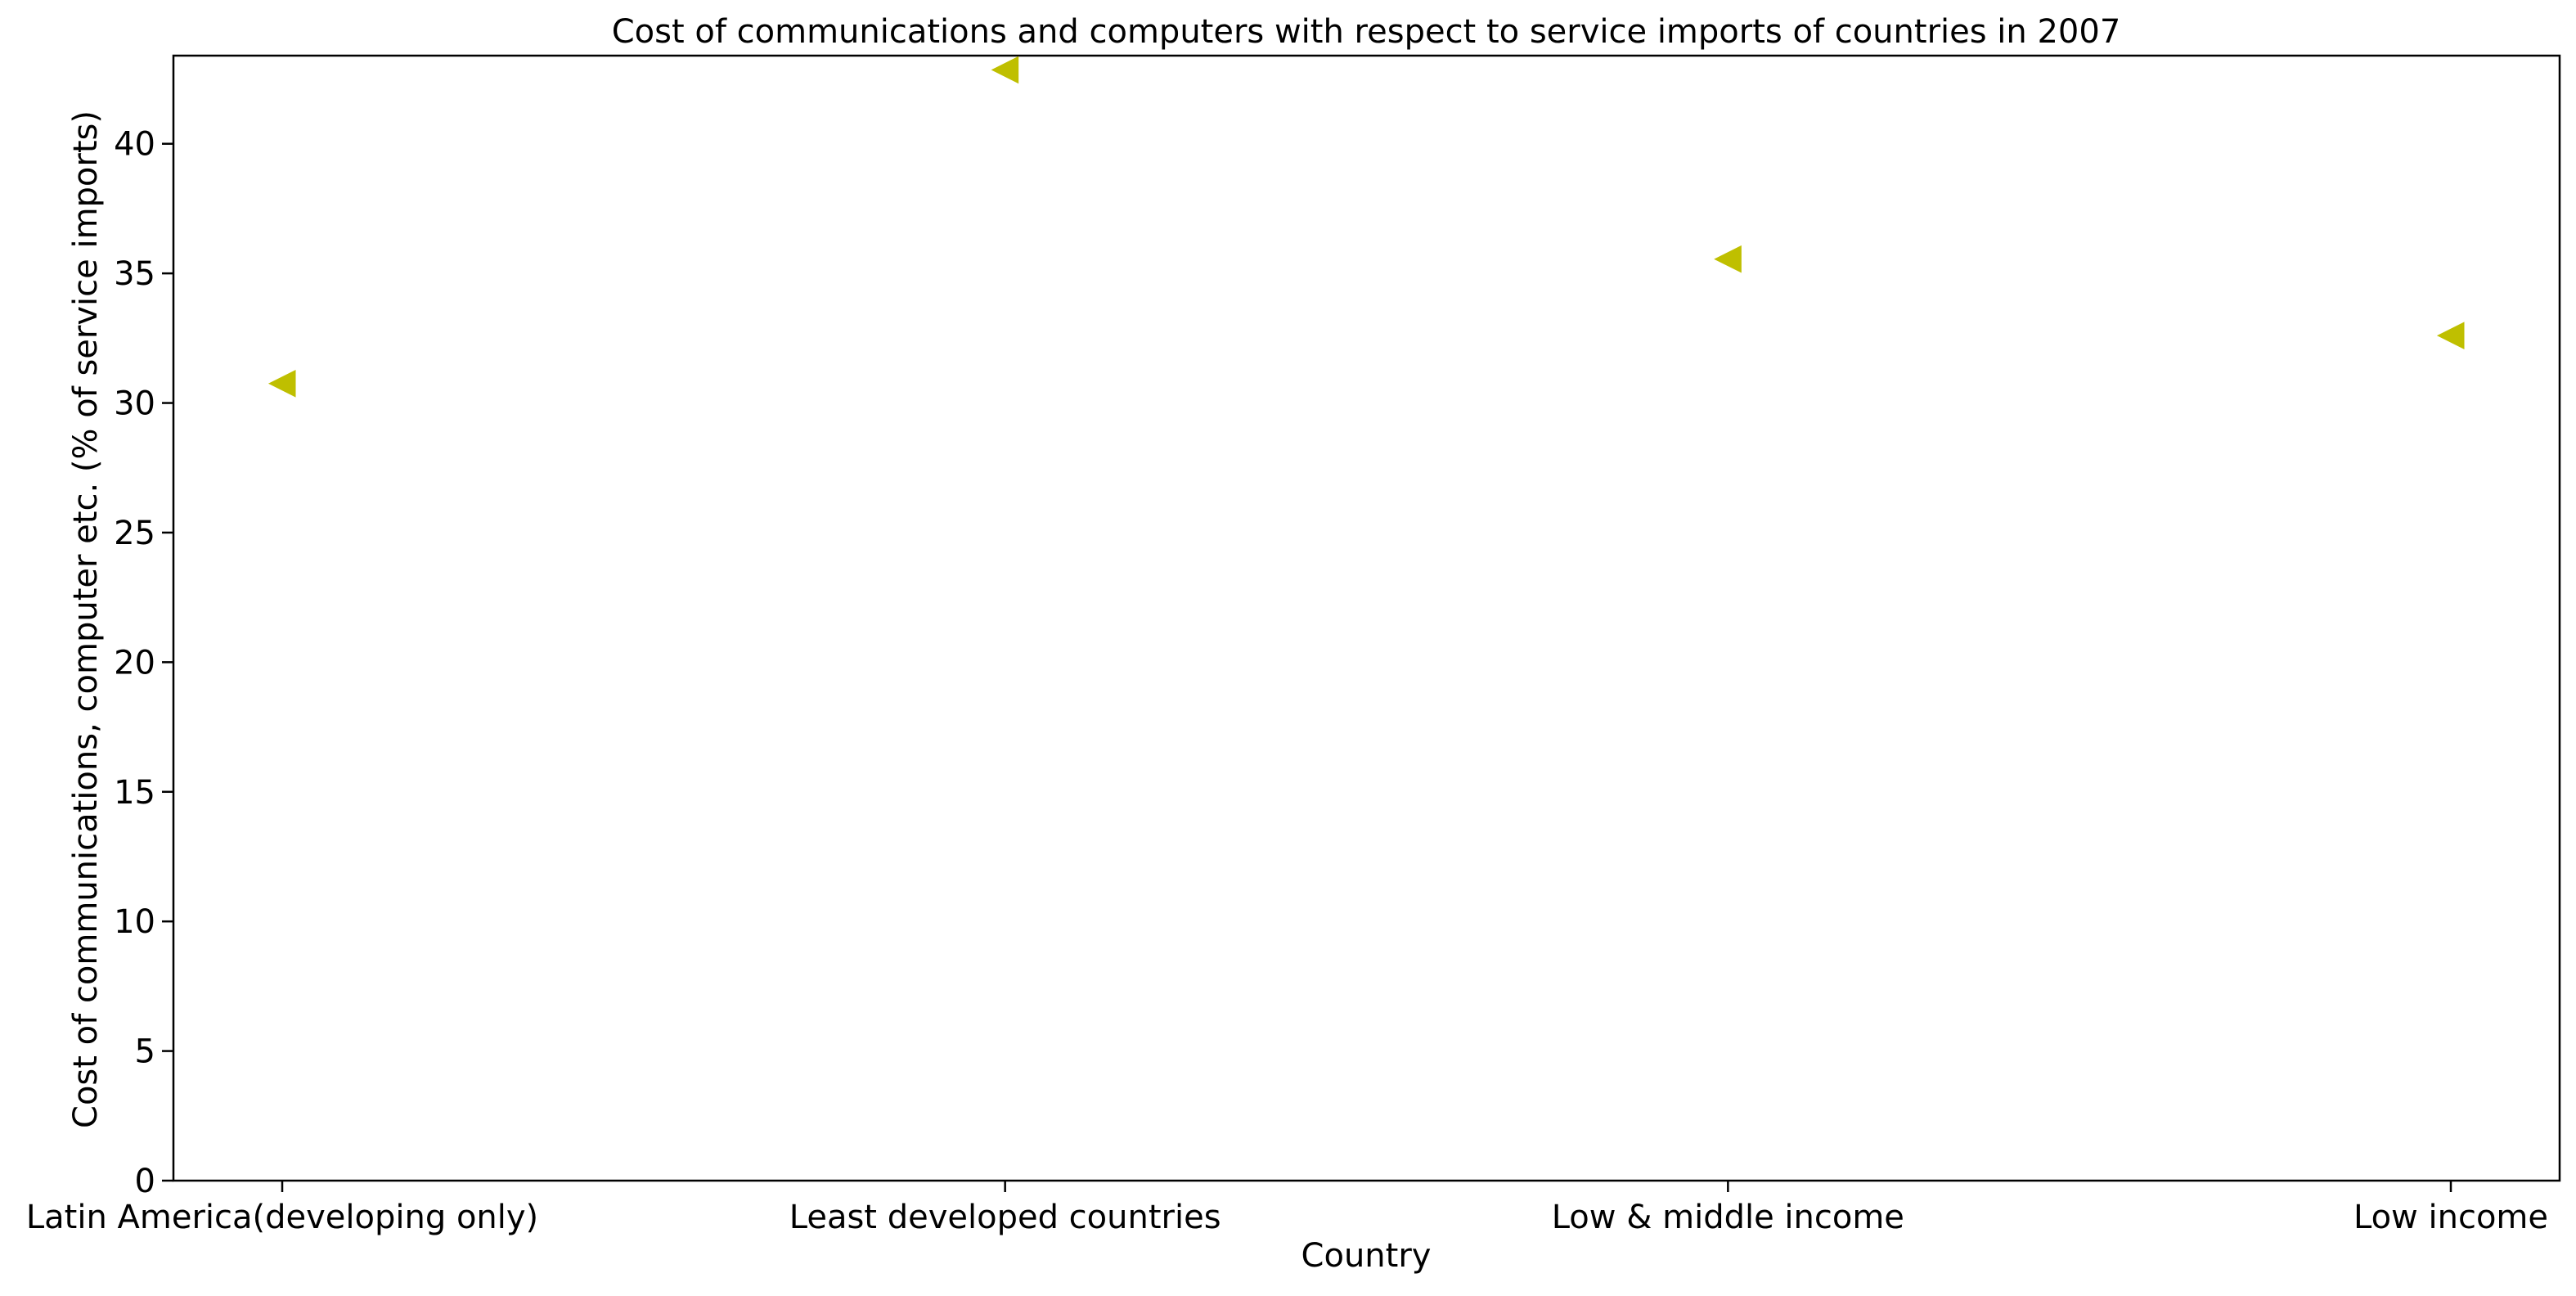  I want to click on y-axis: 0 5 10 15 20 25 30 35 40, so click(143, 663).